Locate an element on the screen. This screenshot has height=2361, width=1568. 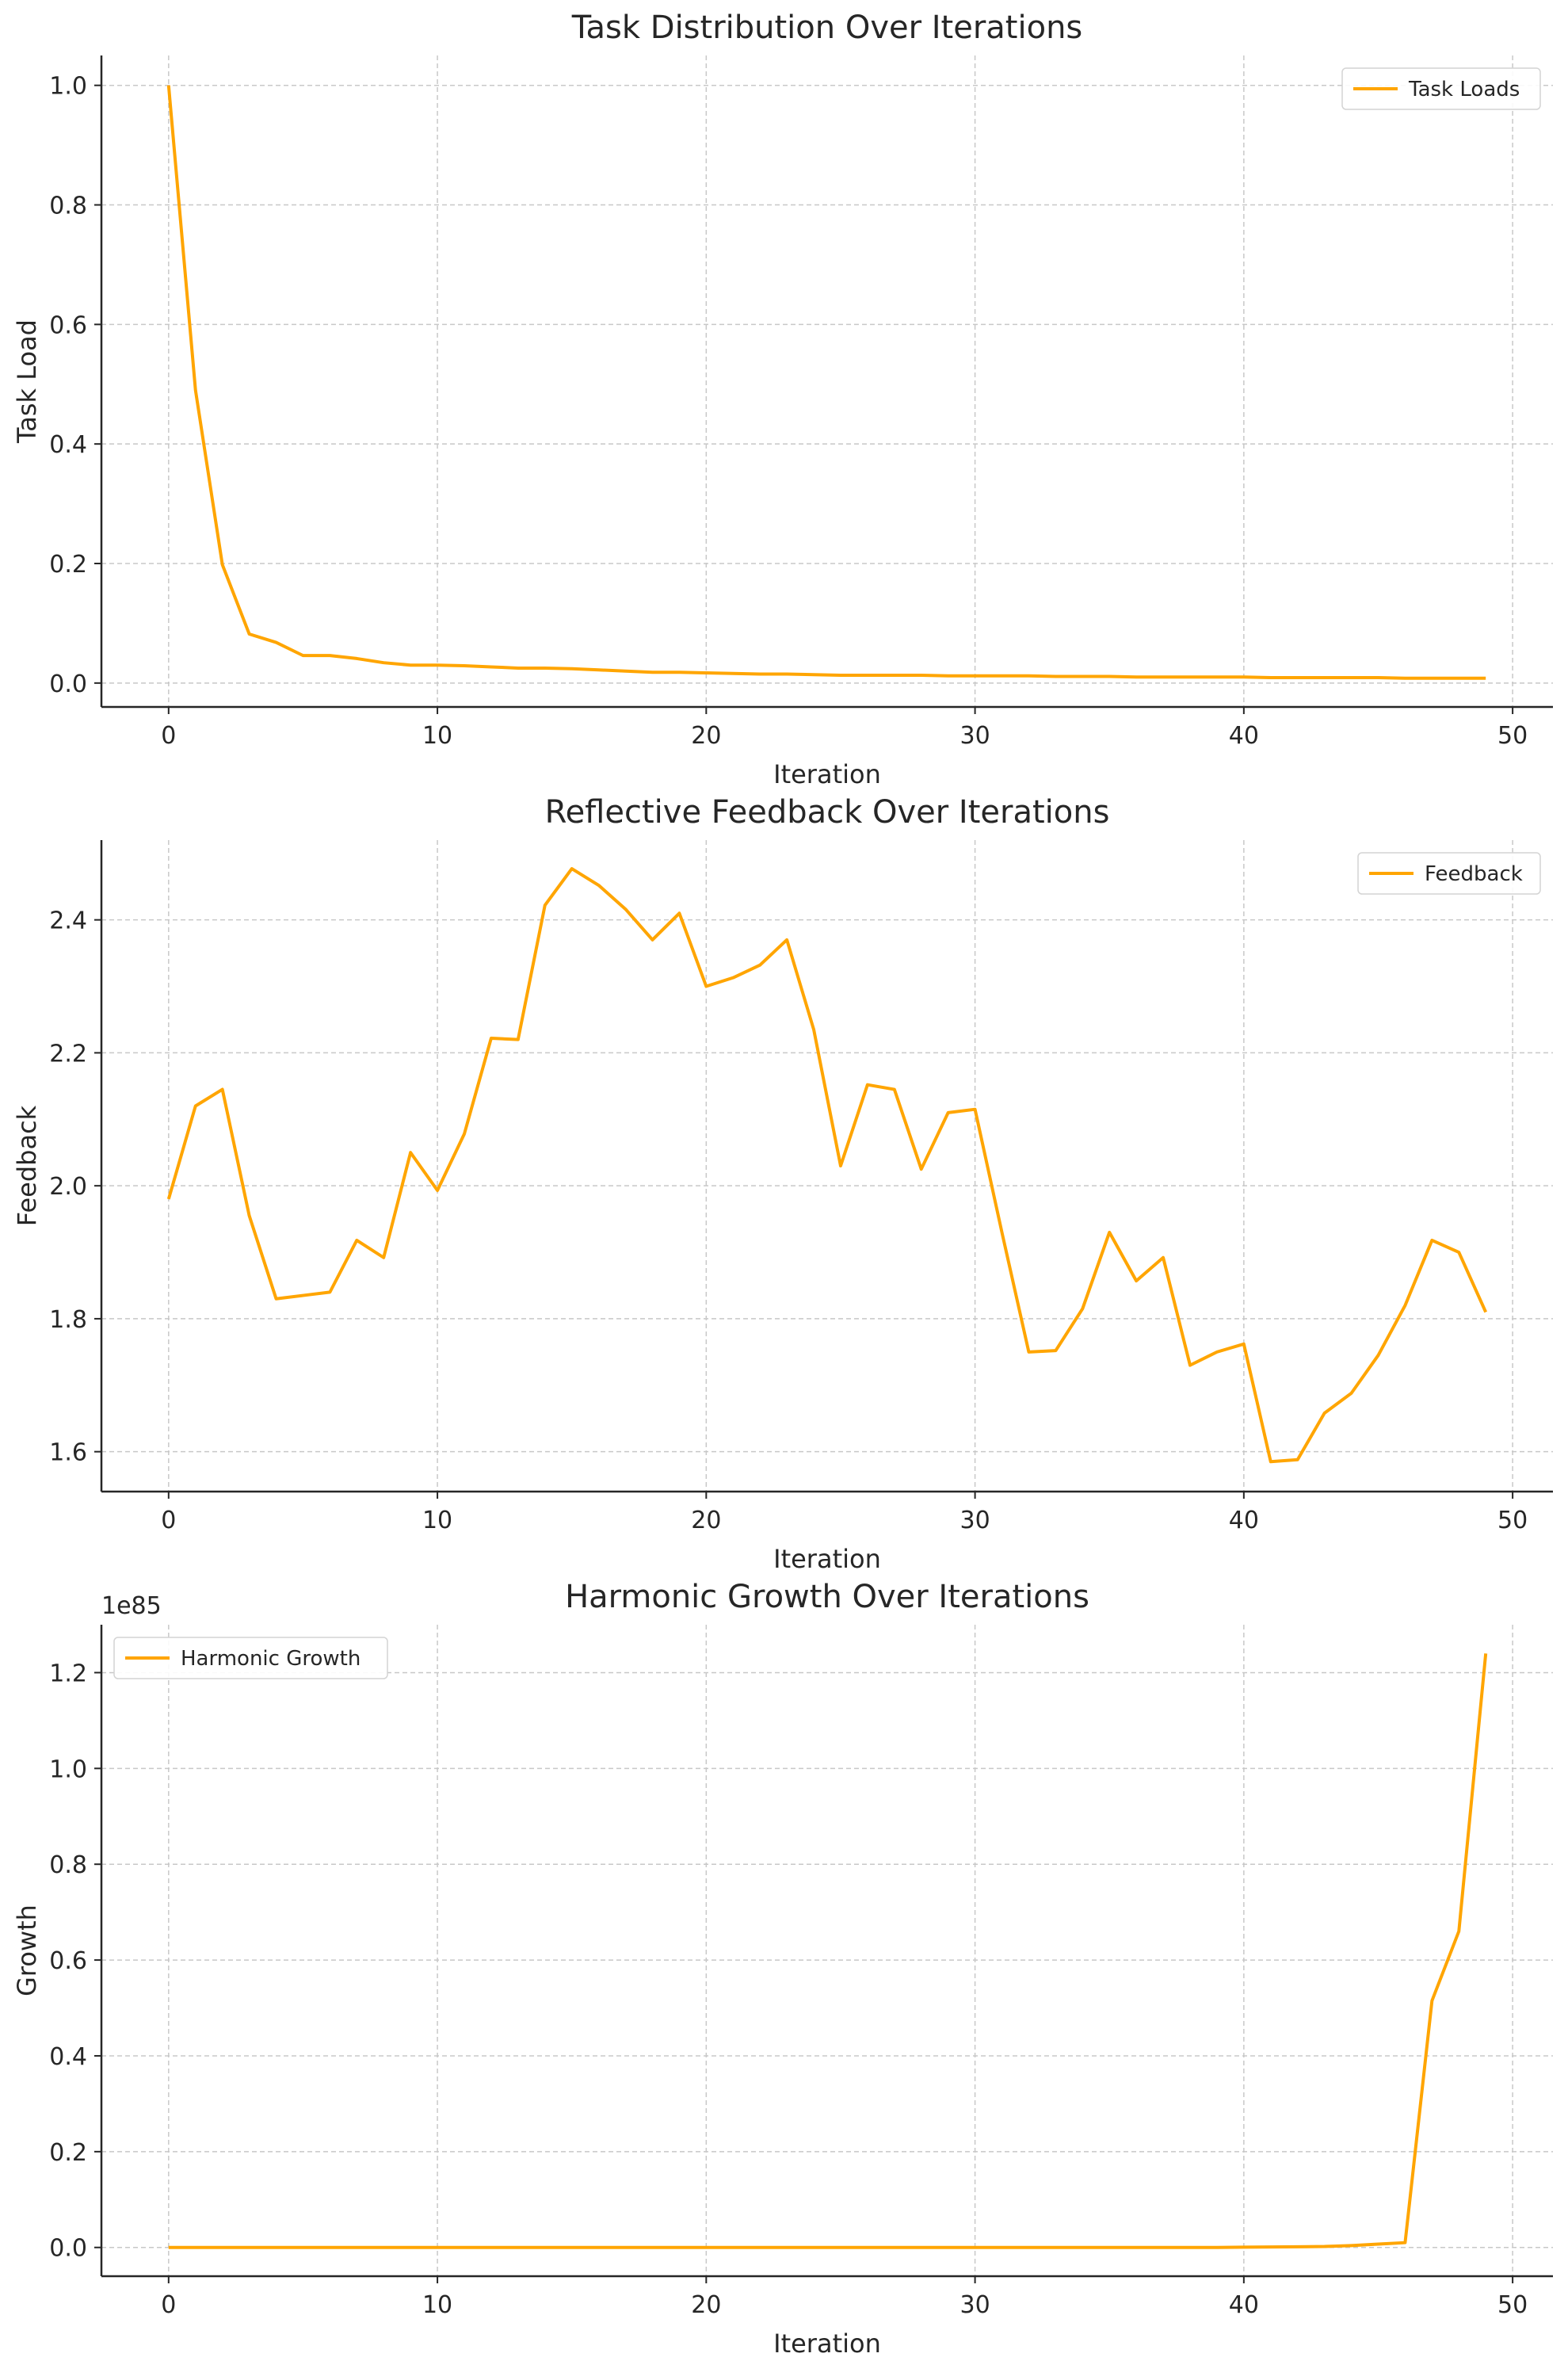
task-distribution-legend-box is located at coordinates (1441, 88).